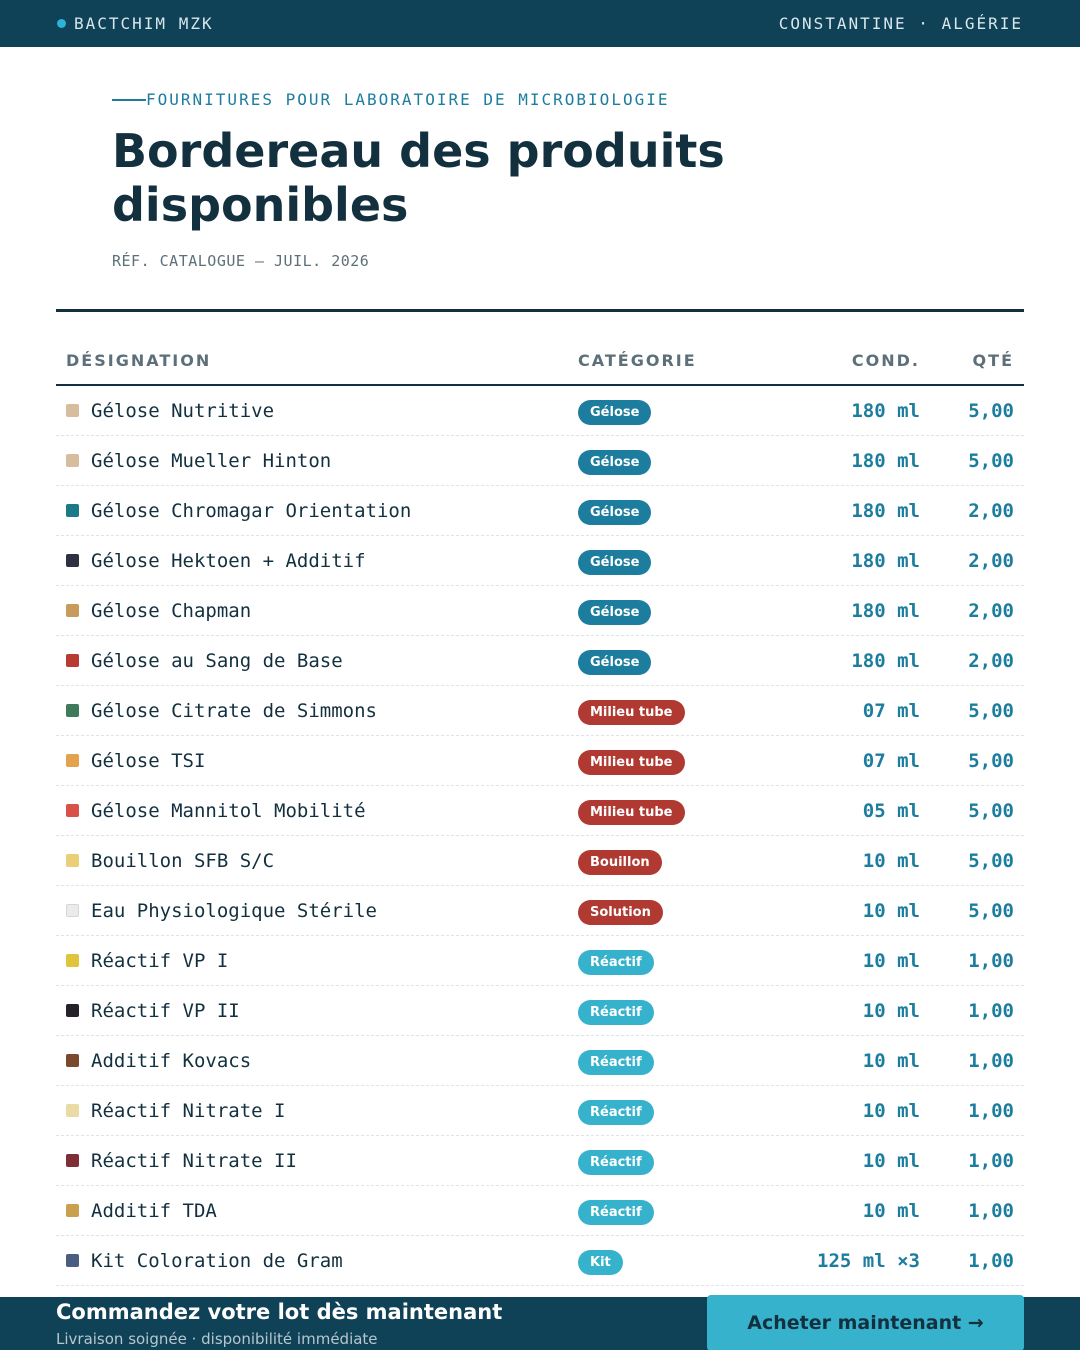  What do you see at coordinates (671, 861) in the screenshot?
I see `cell-category: Bouillon` at bounding box center [671, 861].